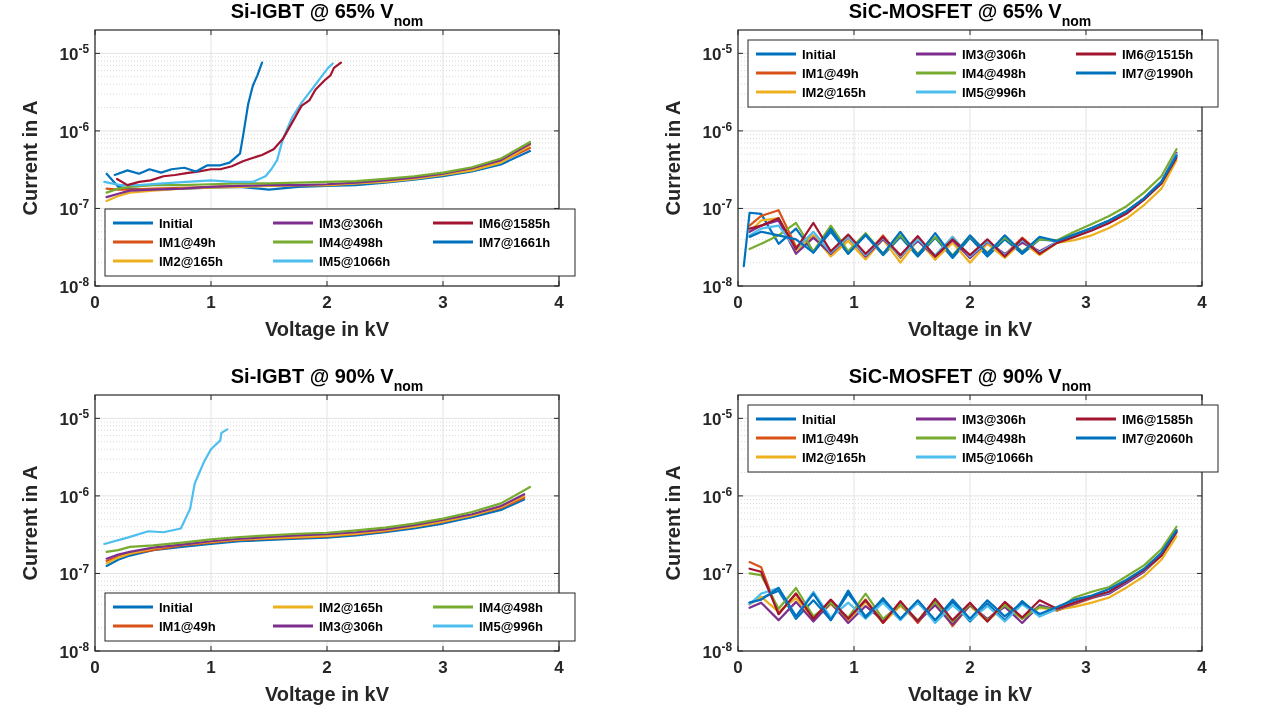  What do you see at coordinates (327, 14) in the screenshot?
I see `chart-title: Si-IGBT @ 65% V$_{nom}$` at bounding box center [327, 14].